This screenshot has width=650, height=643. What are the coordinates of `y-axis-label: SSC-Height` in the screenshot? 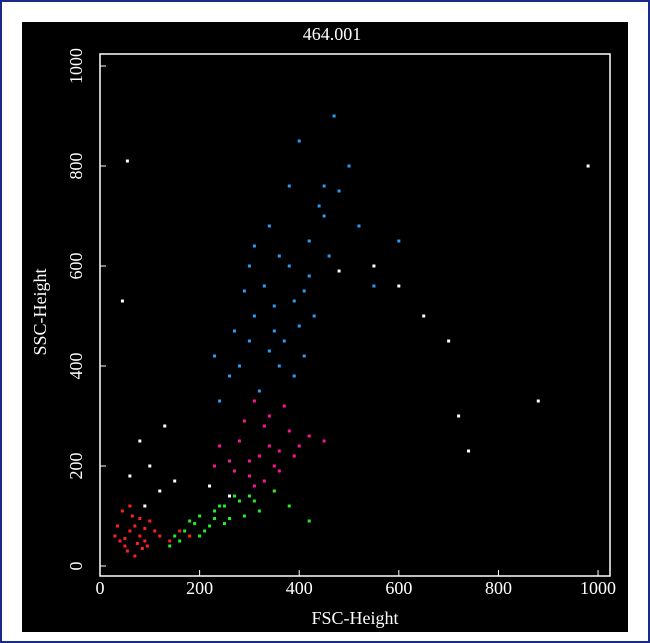 It's located at (40, 311).